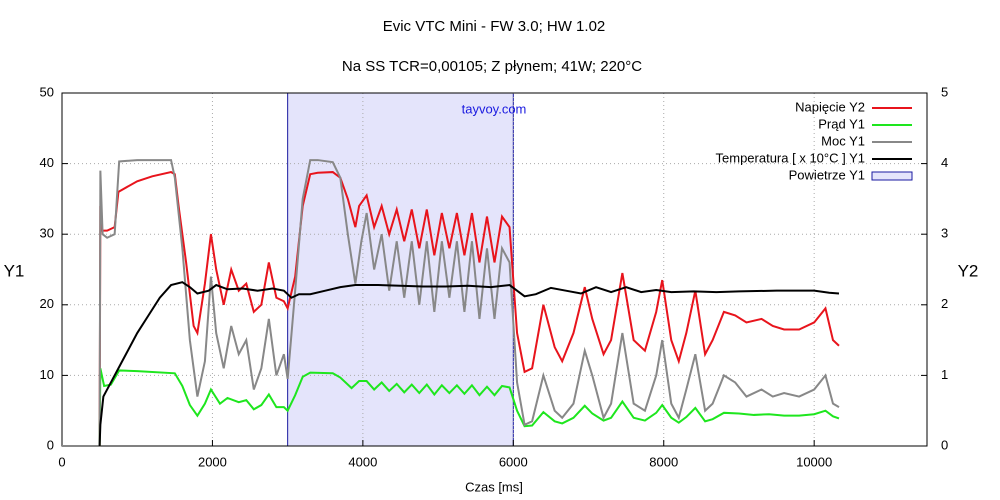 The image size is (1000, 500). Describe the element at coordinates (494, 26) in the screenshot. I see `chart-title: Evic VTC Mini - FW 3.0; HW 1.02` at that location.